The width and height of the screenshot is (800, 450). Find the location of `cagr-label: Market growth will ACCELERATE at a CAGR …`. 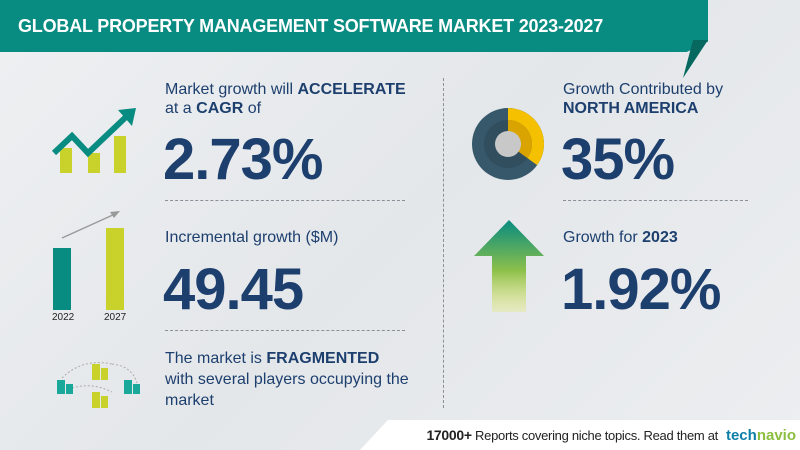

cagr-label: Market growth will ACCELERATE at a CAGR … is located at coordinates (285, 99).